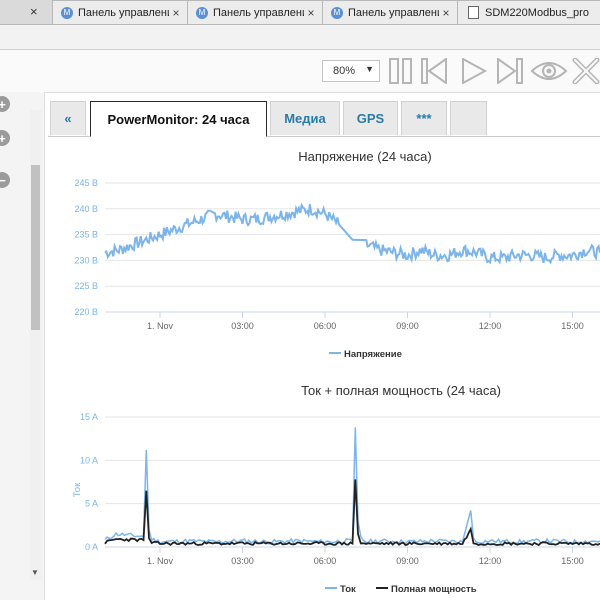 The image size is (600, 600). I want to click on y-tick-label: 220 В, so click(86, 312).